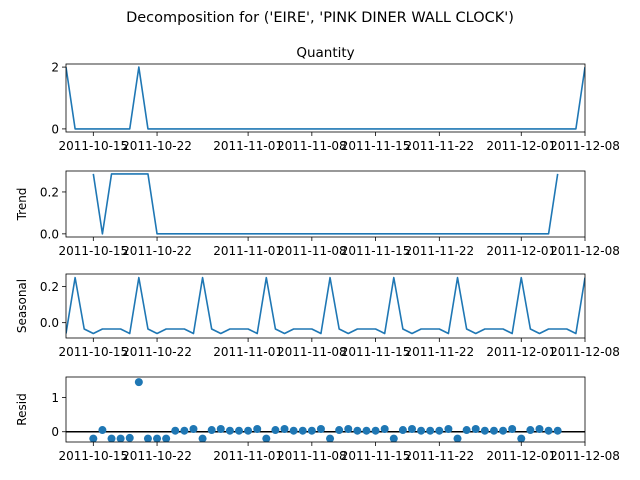 The width and height of the screenshot is (640, 480). I want to click on y-tick-label: 1, so click(55, 398).